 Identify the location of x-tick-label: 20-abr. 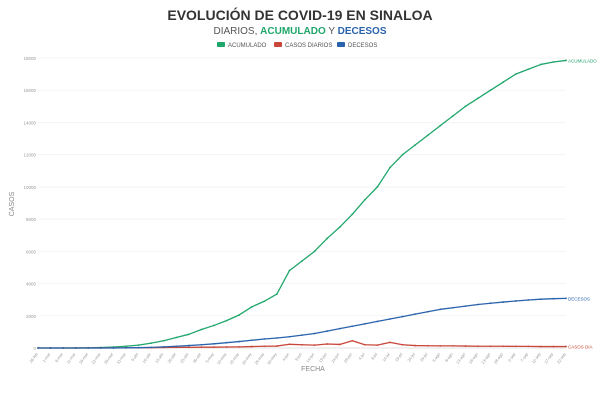
(171, 357).